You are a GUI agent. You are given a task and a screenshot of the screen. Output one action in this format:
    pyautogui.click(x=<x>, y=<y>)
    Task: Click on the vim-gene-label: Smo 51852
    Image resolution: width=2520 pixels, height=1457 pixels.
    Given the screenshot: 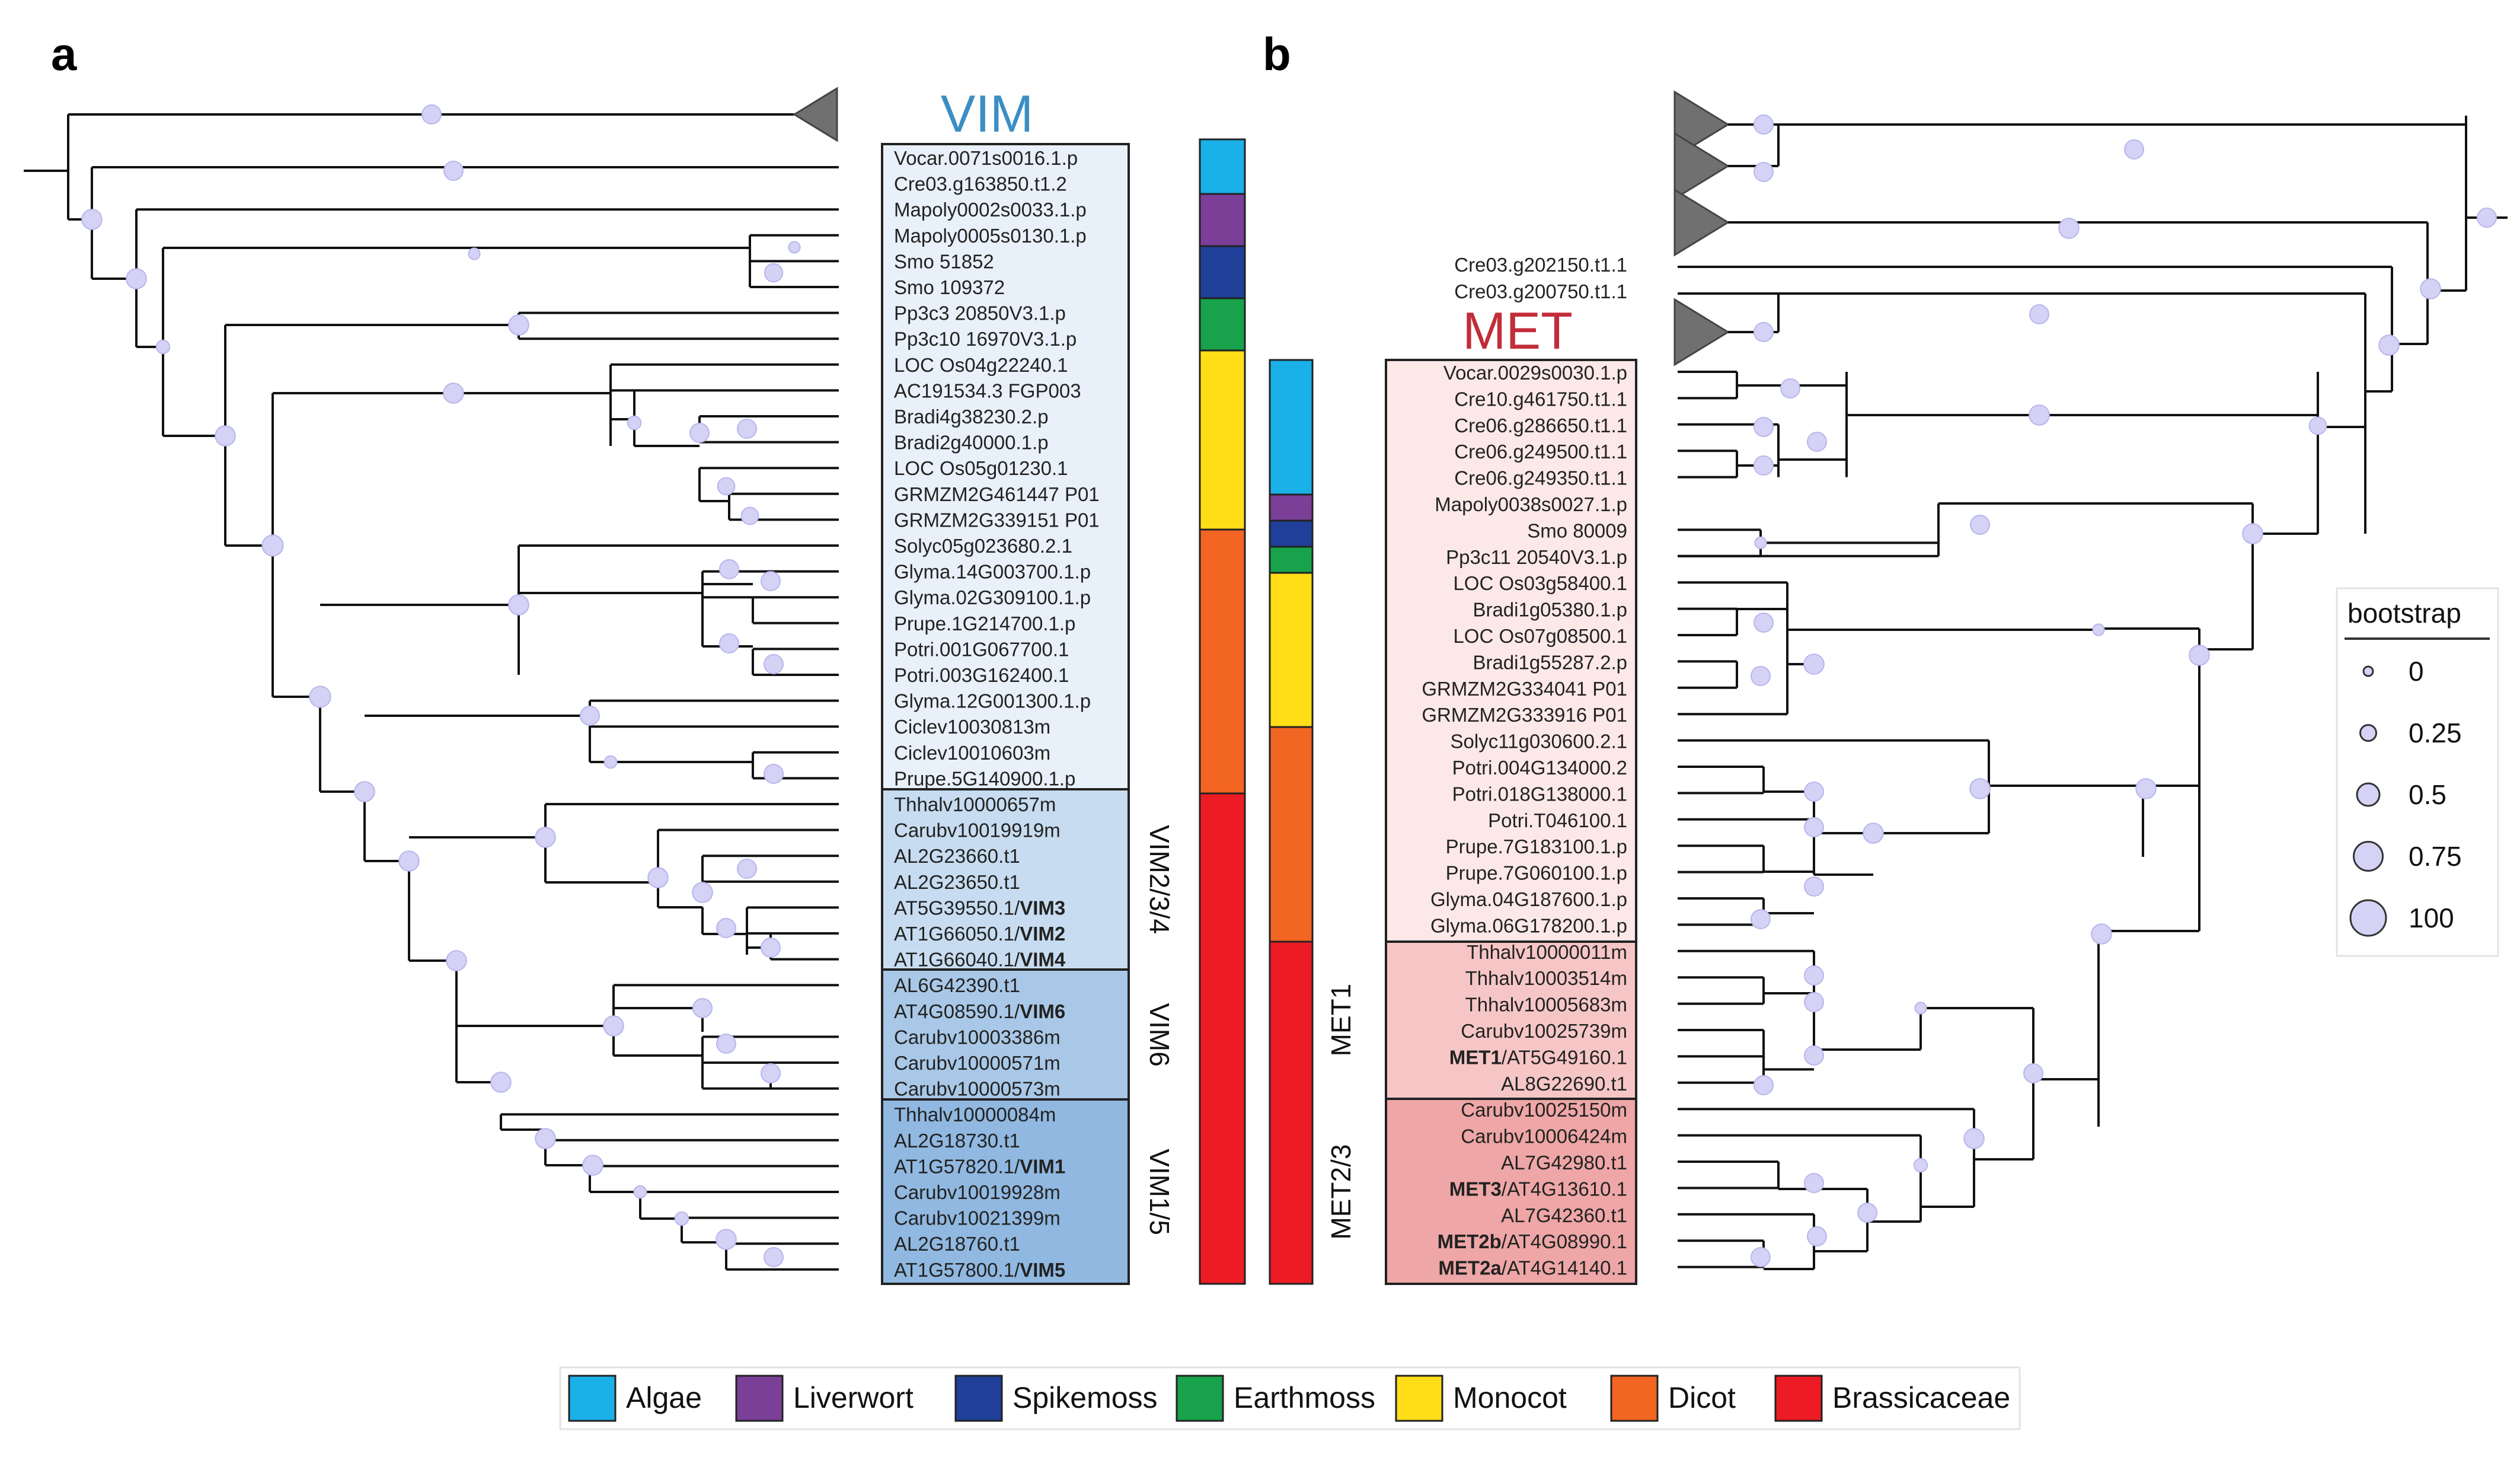 What is the action you would take?
    pyautogui.click(x=944, y=261)
    